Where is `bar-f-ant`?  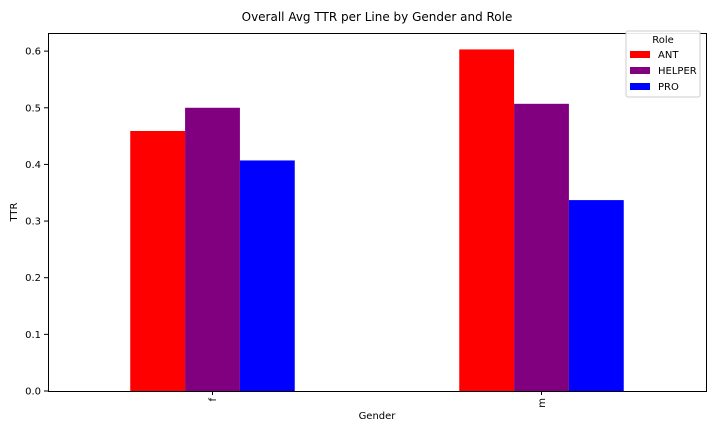
bar-f-ant is located at coordinates (158, 261).